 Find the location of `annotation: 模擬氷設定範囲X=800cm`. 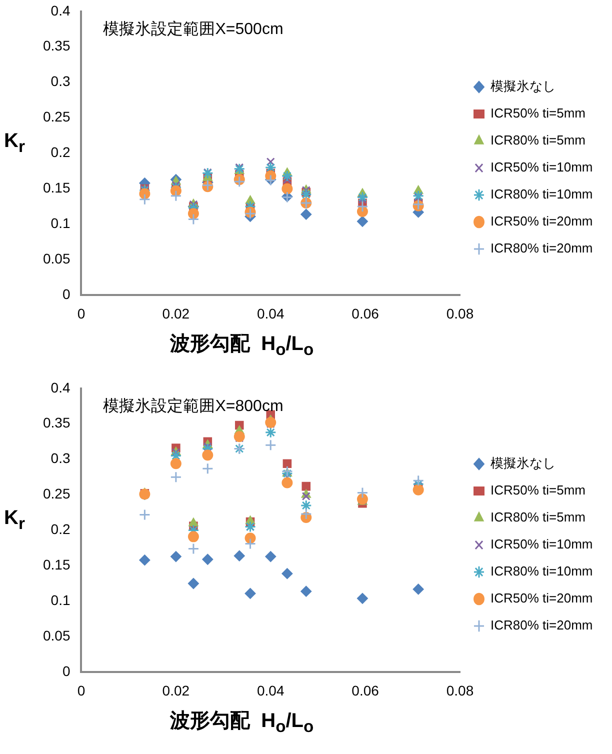

annotation: 模擬氷設定範囲X=800cm is located at coordinates (193, 405).